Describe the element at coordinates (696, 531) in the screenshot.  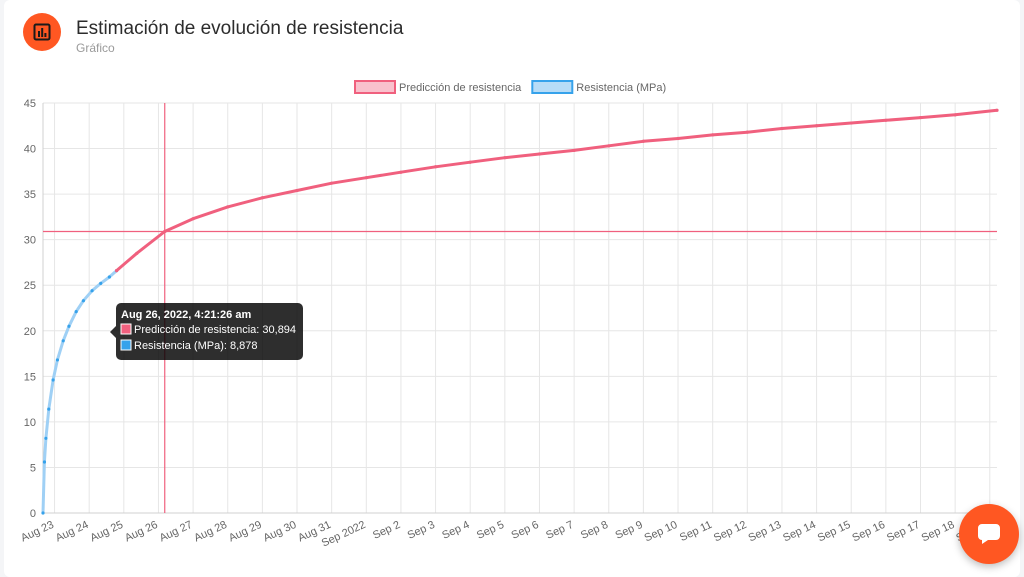
I see `x-tick-label: Sep 11` at that location.